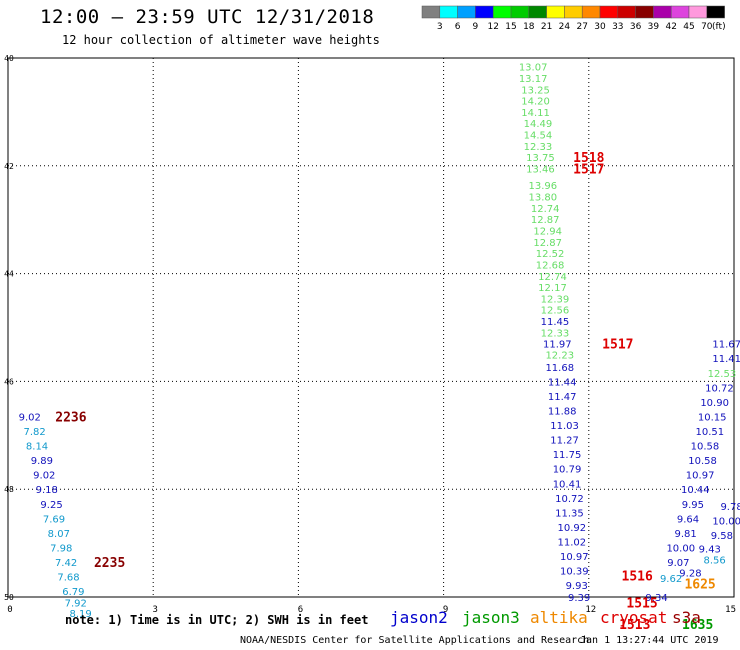 Image resolution: width=740 pixels, height=650 pixels. Describe the element at coordinates (552, 288) in the screenshot. I see `swh-value-label: 12.17` at that location.